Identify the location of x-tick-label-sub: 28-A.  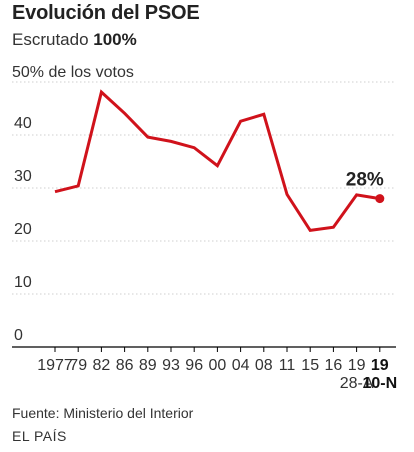
(357, 383).